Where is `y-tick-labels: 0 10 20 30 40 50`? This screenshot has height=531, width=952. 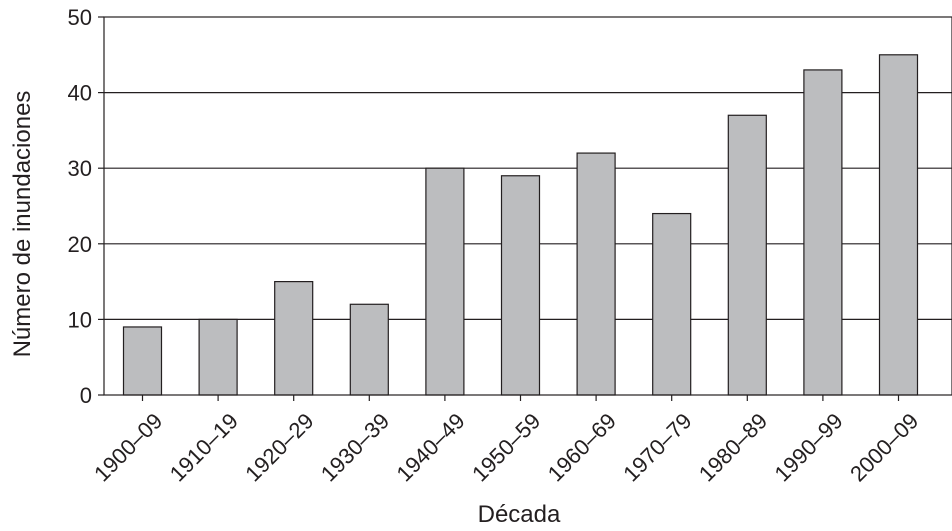 y-tick-labels: 0 10 20 30 40 50 is located at coordinates (86, 206).